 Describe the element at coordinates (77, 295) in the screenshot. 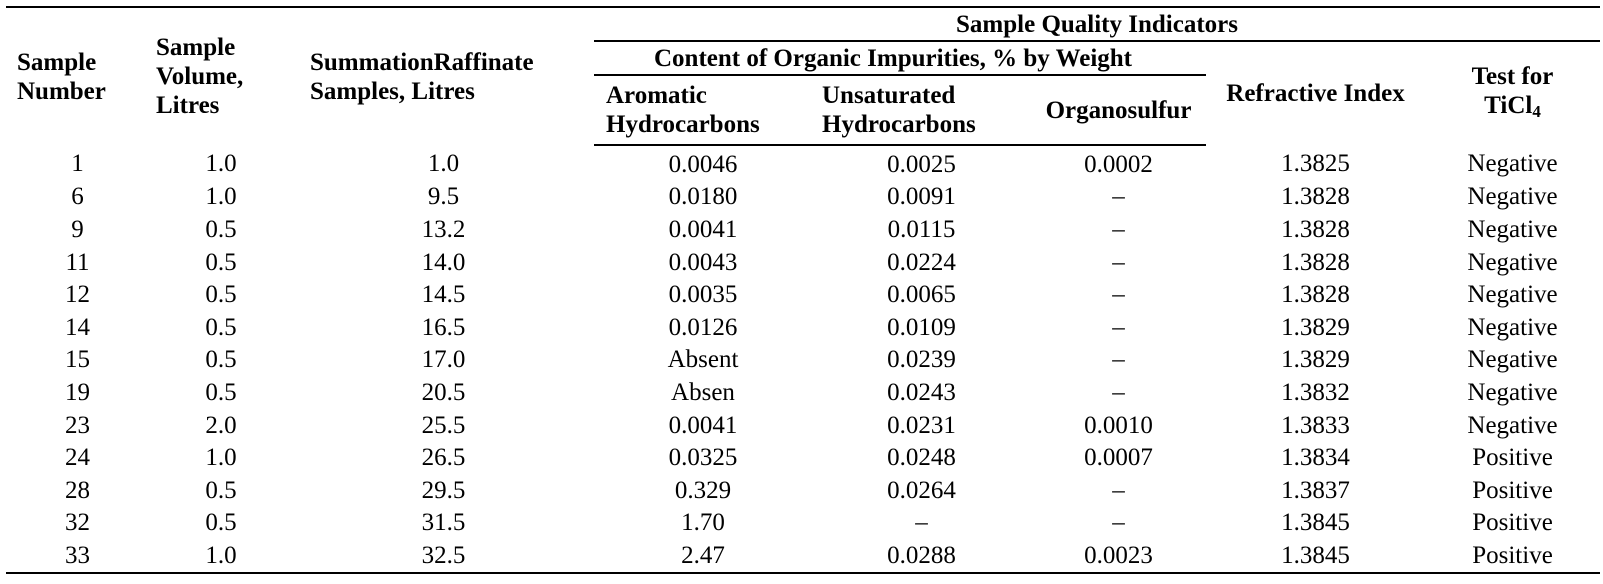

I see `cell-sample-number: 12` at that location.